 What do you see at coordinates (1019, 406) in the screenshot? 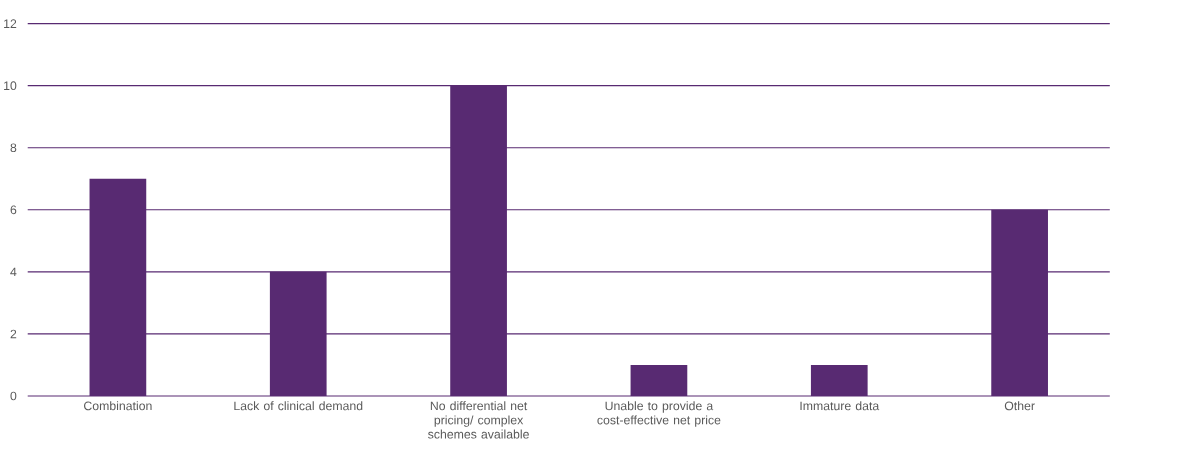
I see `x-tick-label: Other` at bounding box center [1019, 406].